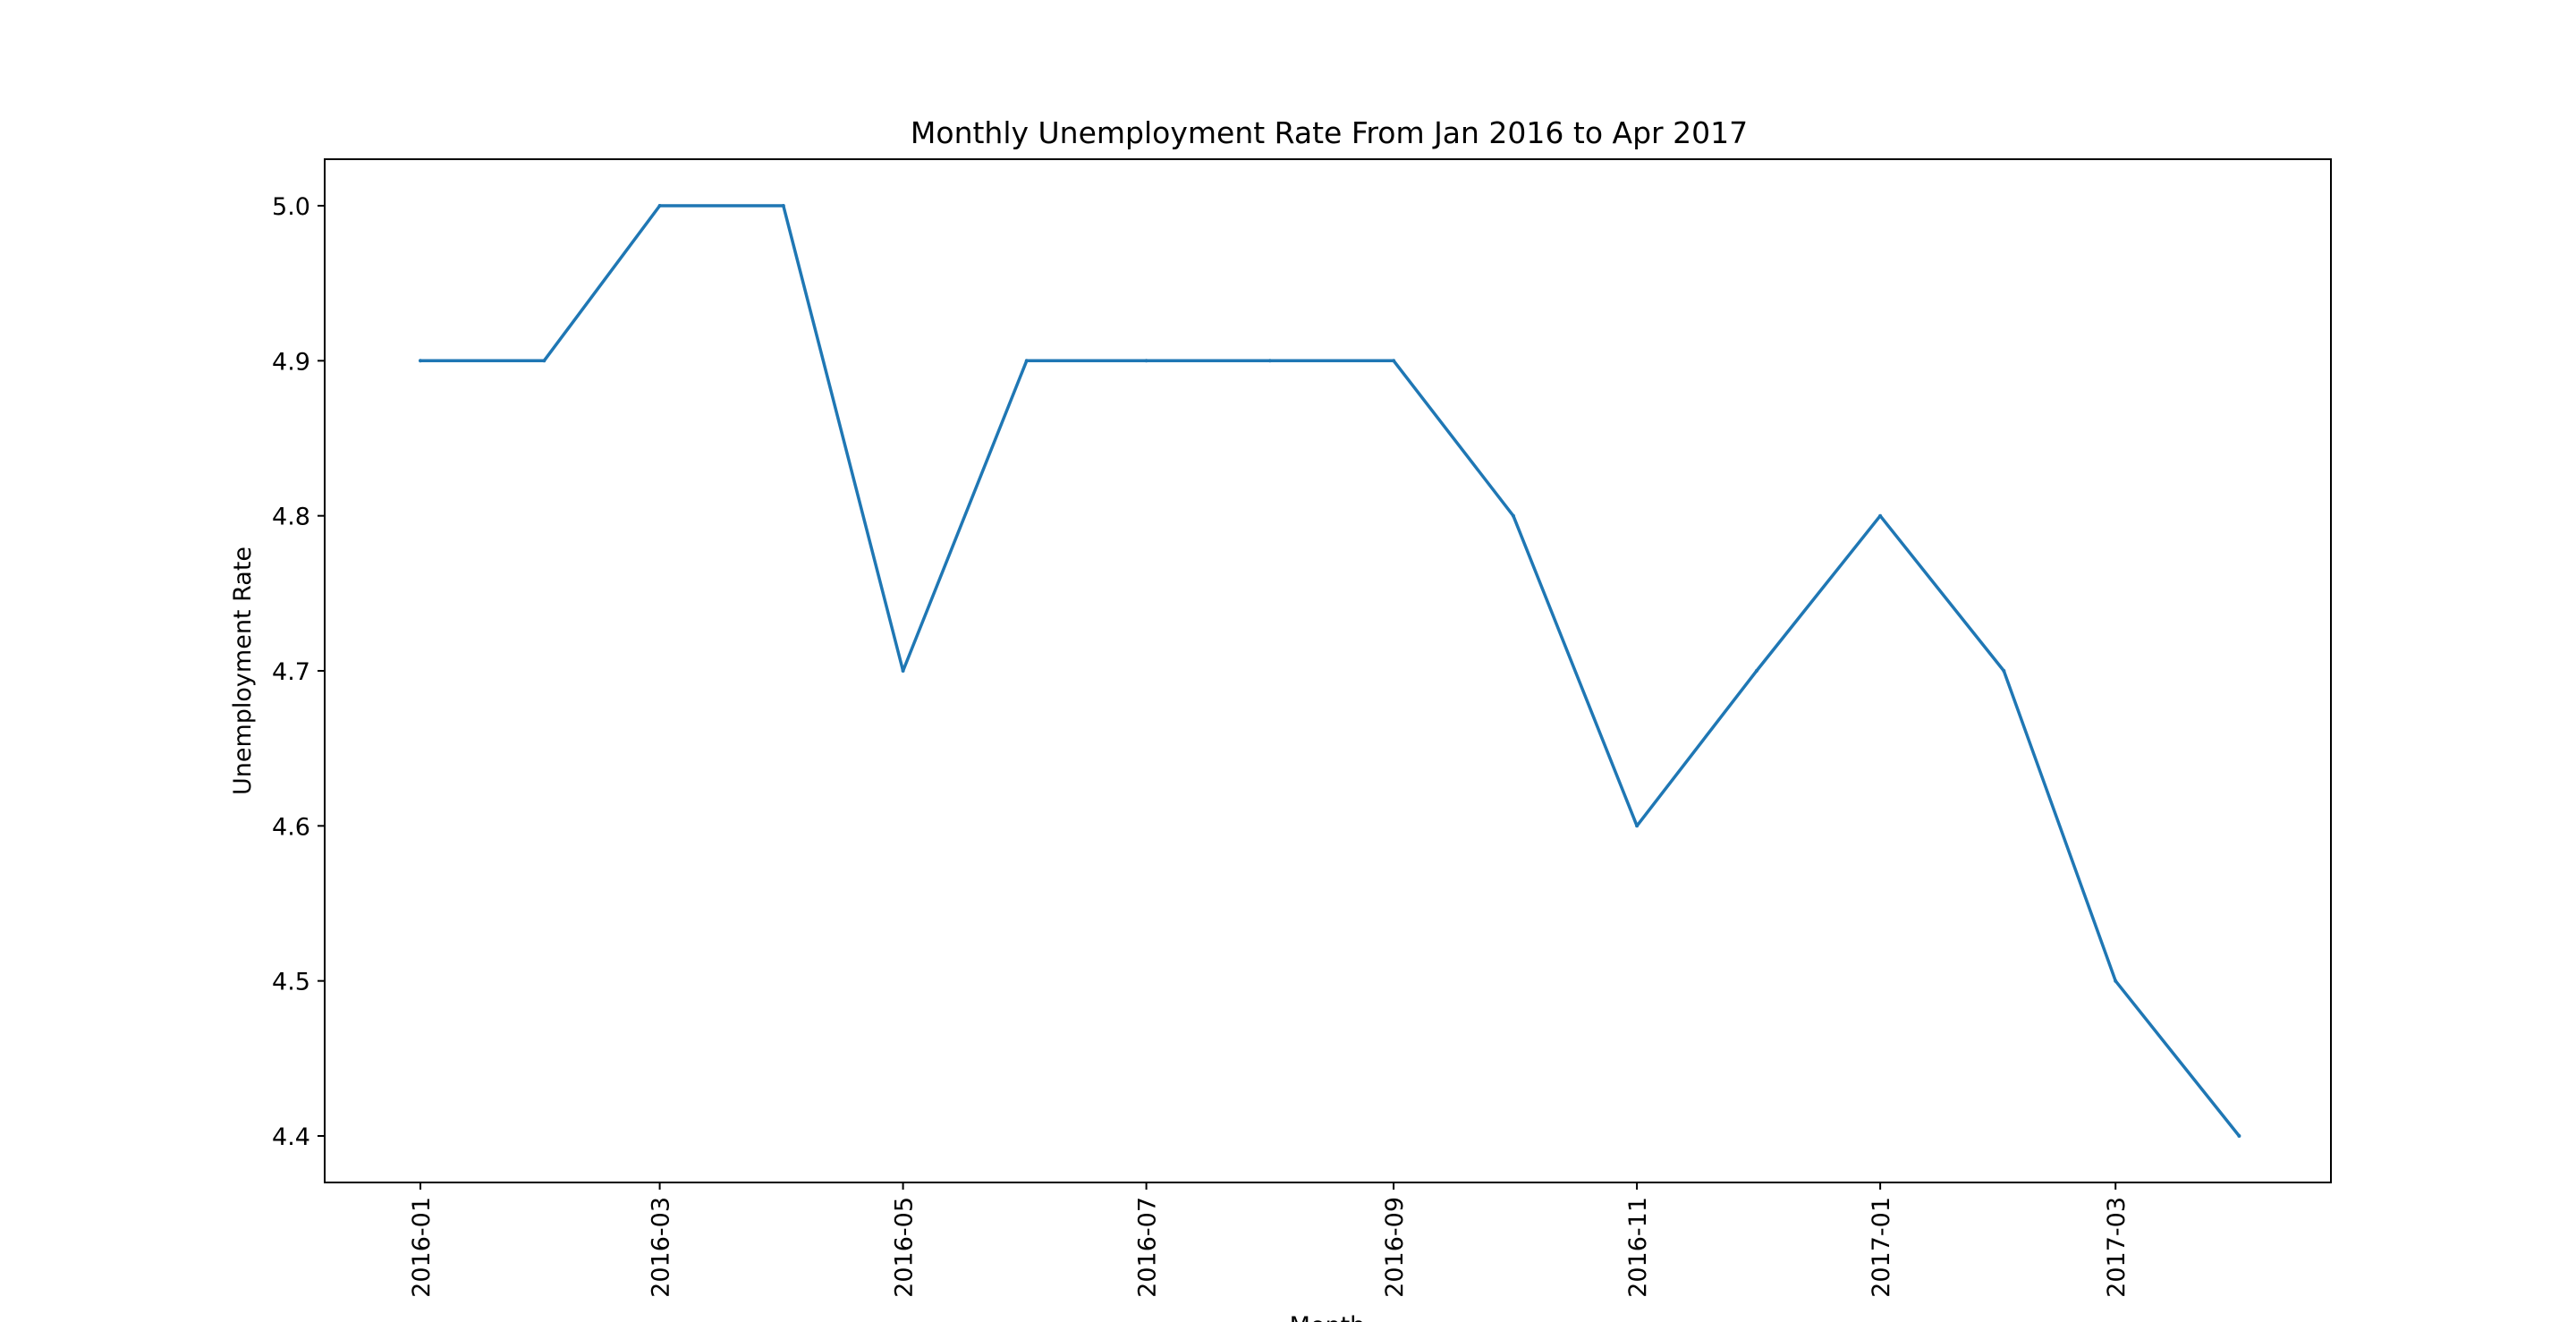 Image resolution: width=2576 pixels, height=1322 pixels. Describe the element at coordinates (291, 982) in the screenshot. I see `y-tick-label: 4.5` at that location.